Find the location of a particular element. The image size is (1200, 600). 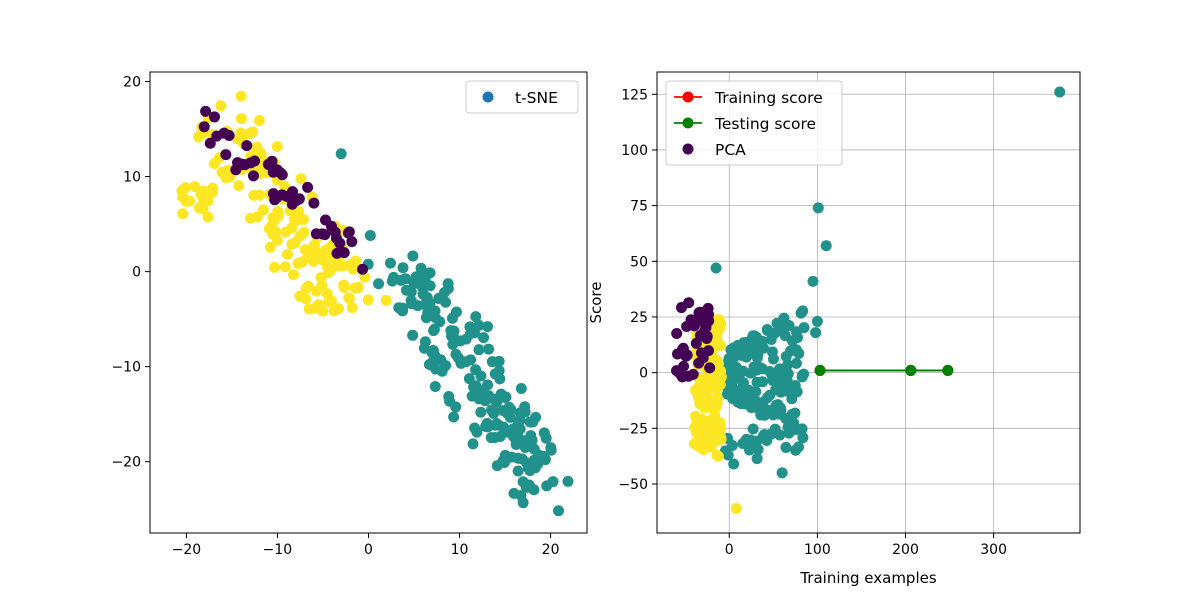

y-tick-label: 0 is located at coordinates (643, 374).